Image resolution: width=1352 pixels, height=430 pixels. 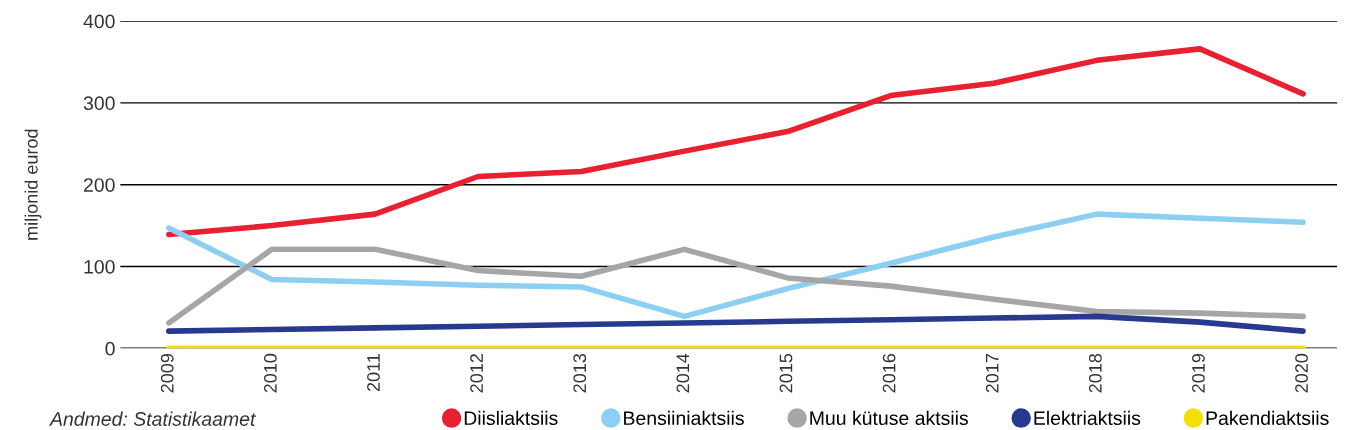 I want to click on y-axis-title: miljonid eurod, so click(x=33, y=184).